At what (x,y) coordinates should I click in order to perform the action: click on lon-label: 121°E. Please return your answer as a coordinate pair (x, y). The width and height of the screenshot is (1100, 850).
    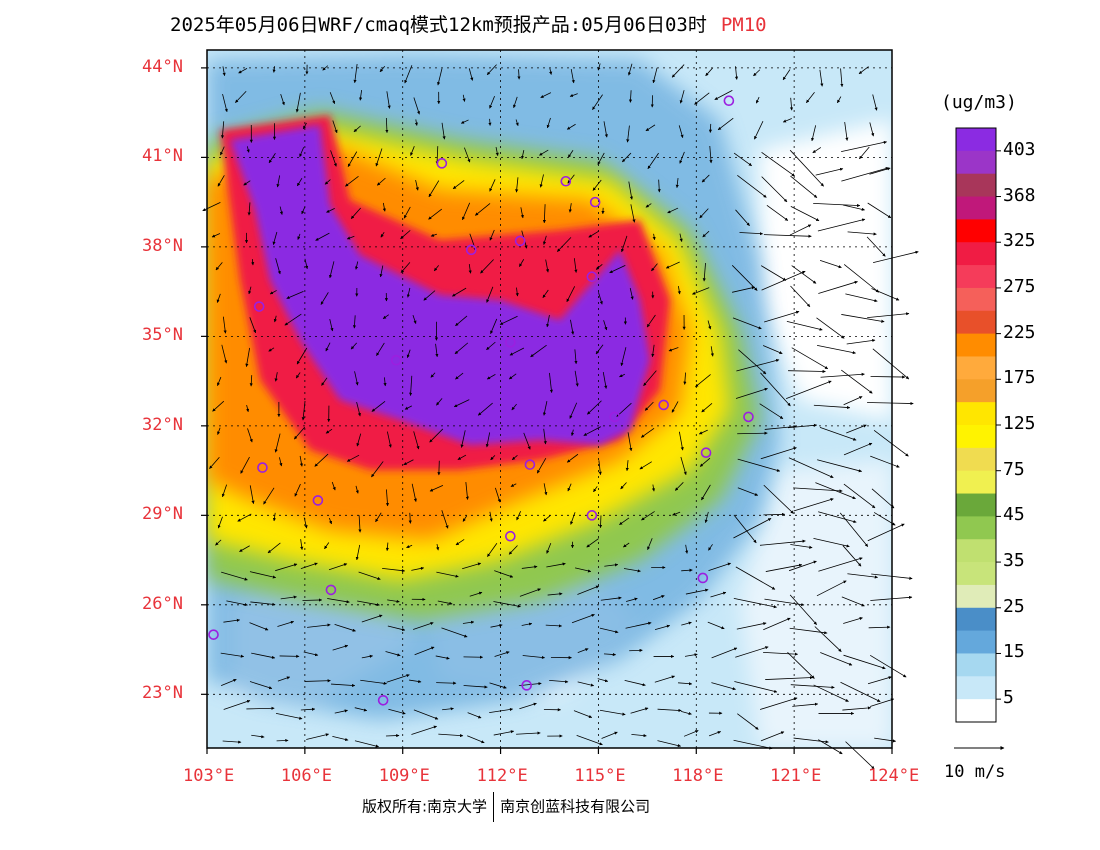
    Looking at the image, I should click on (796, 776).